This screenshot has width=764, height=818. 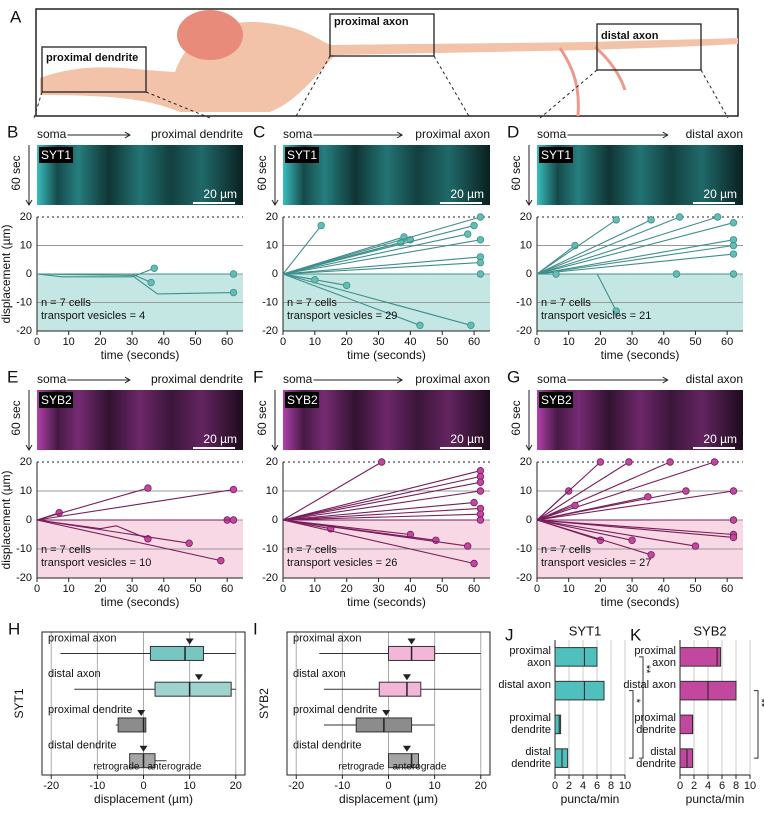 What do you see at coordinates (530, 724) in the screenshot?
I see `category-label: proximal dendrite` at bounding box center [530, 724].